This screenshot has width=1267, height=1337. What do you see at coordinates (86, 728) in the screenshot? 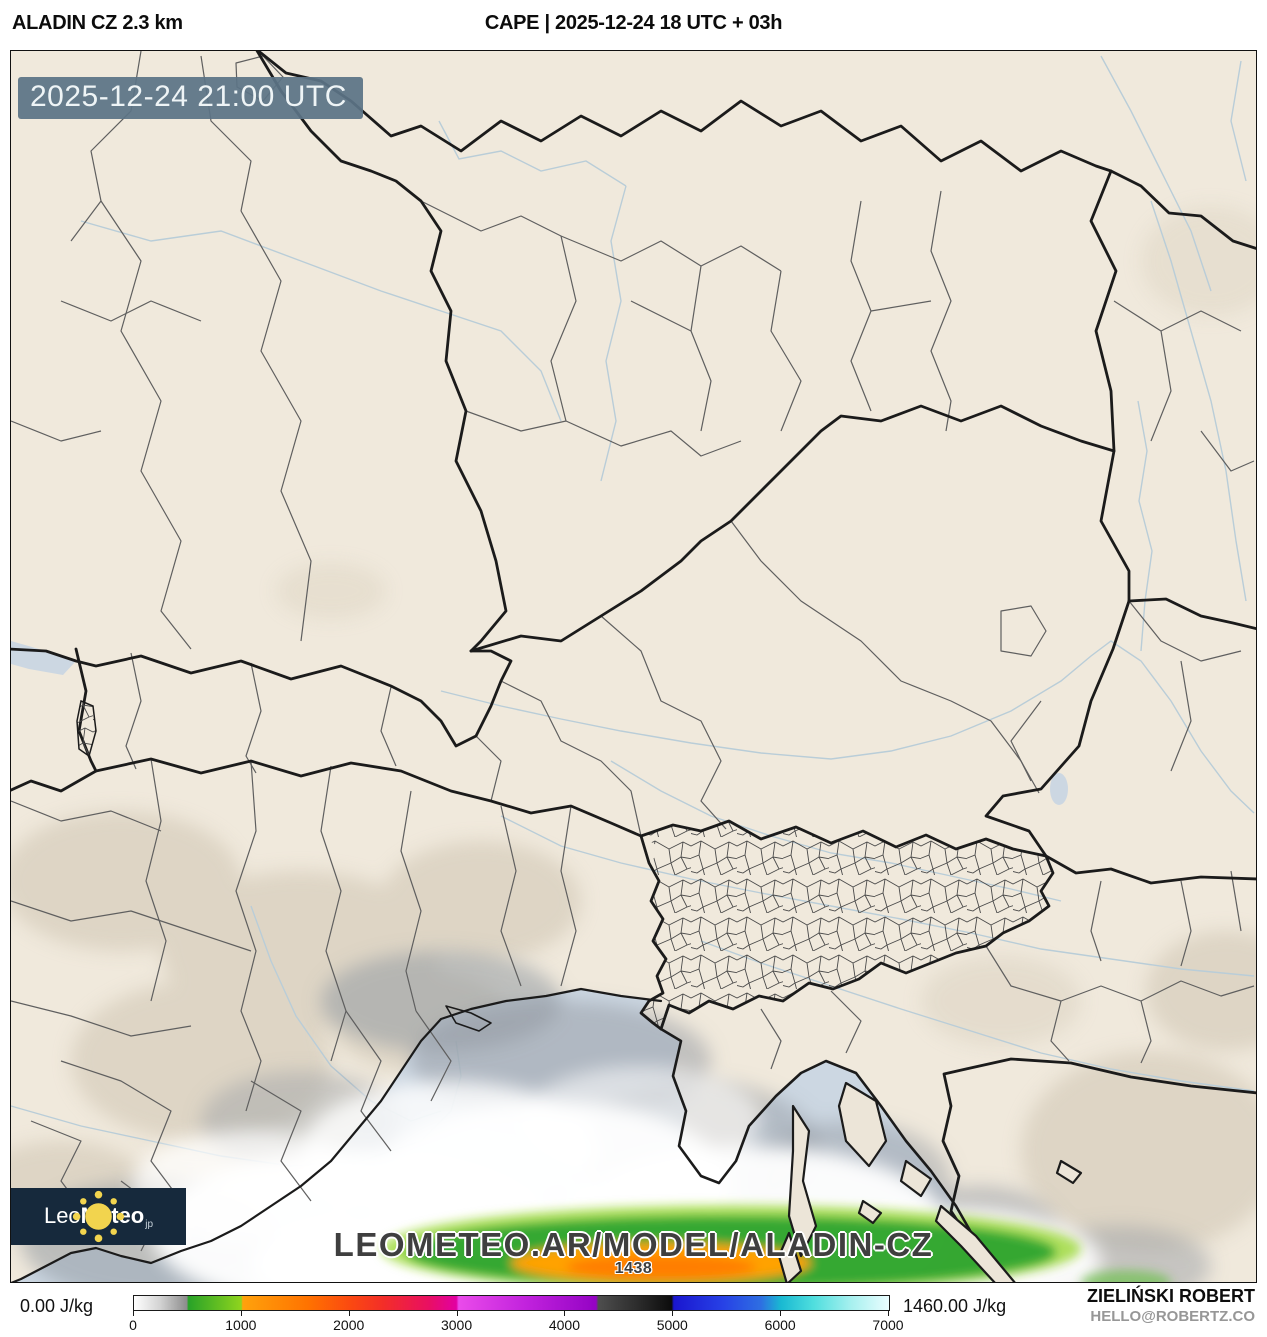
I see `liechtenstein` at bounding box center [86, 728].